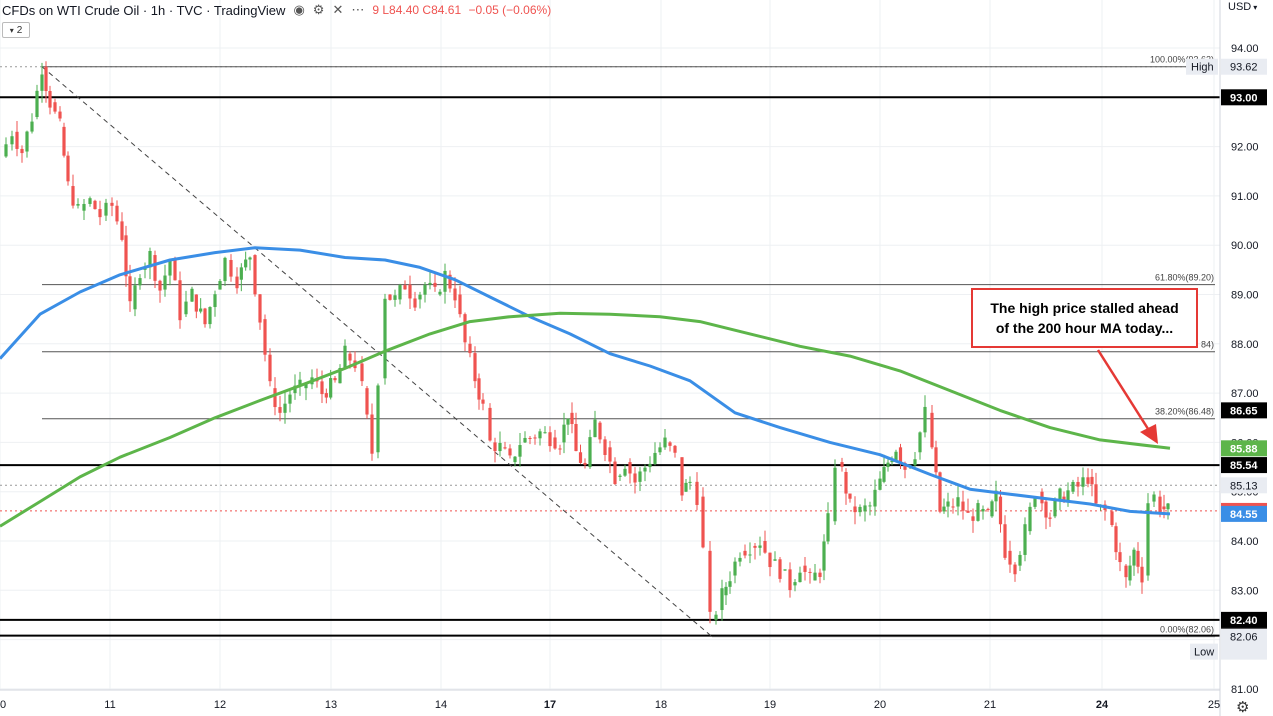 The height and width of the screenshot is (716, 1273). What do you see at coordinates (376, 10) in the screenshot?
I see `high-value: 9` at bounding box center [376, 10].